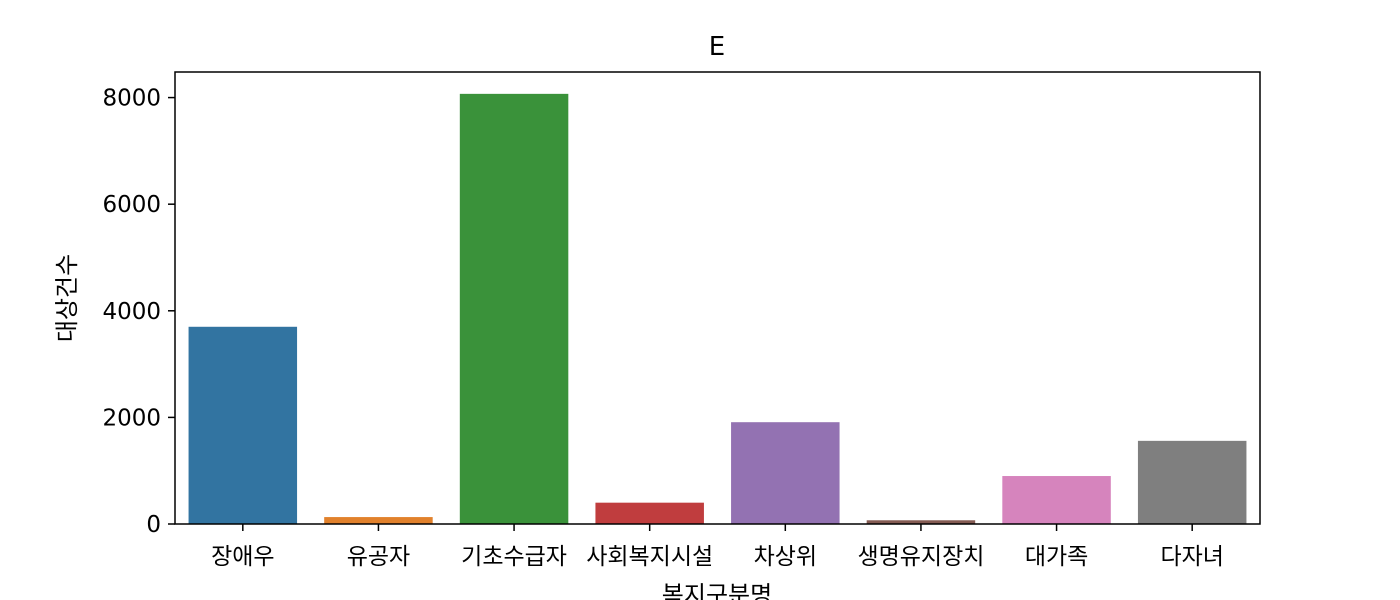 This screenshot has height=600, width=1400. Describe the element at coordinates (717, 590) in the screenshot. I see `x-axis-label: 복지구분명` at that location.